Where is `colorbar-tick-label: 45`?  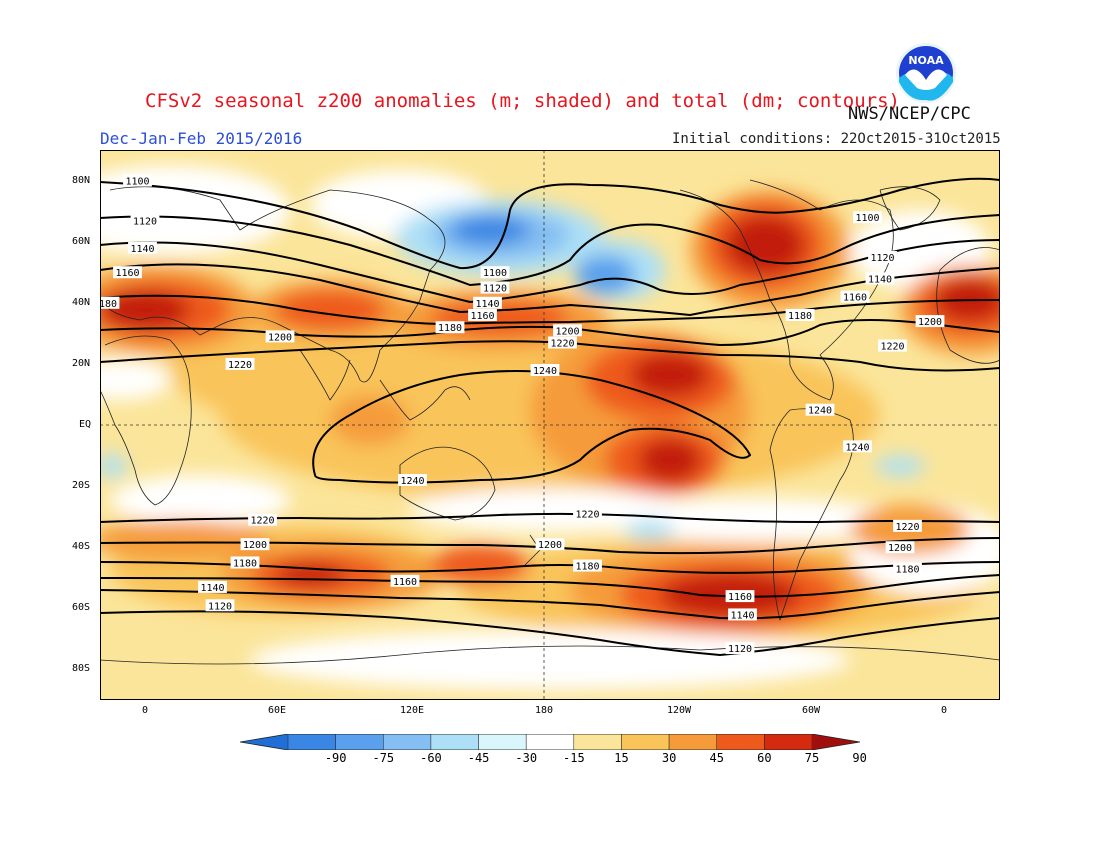
colorbar-tick-label: 45 is located at coordinates (716, 758).